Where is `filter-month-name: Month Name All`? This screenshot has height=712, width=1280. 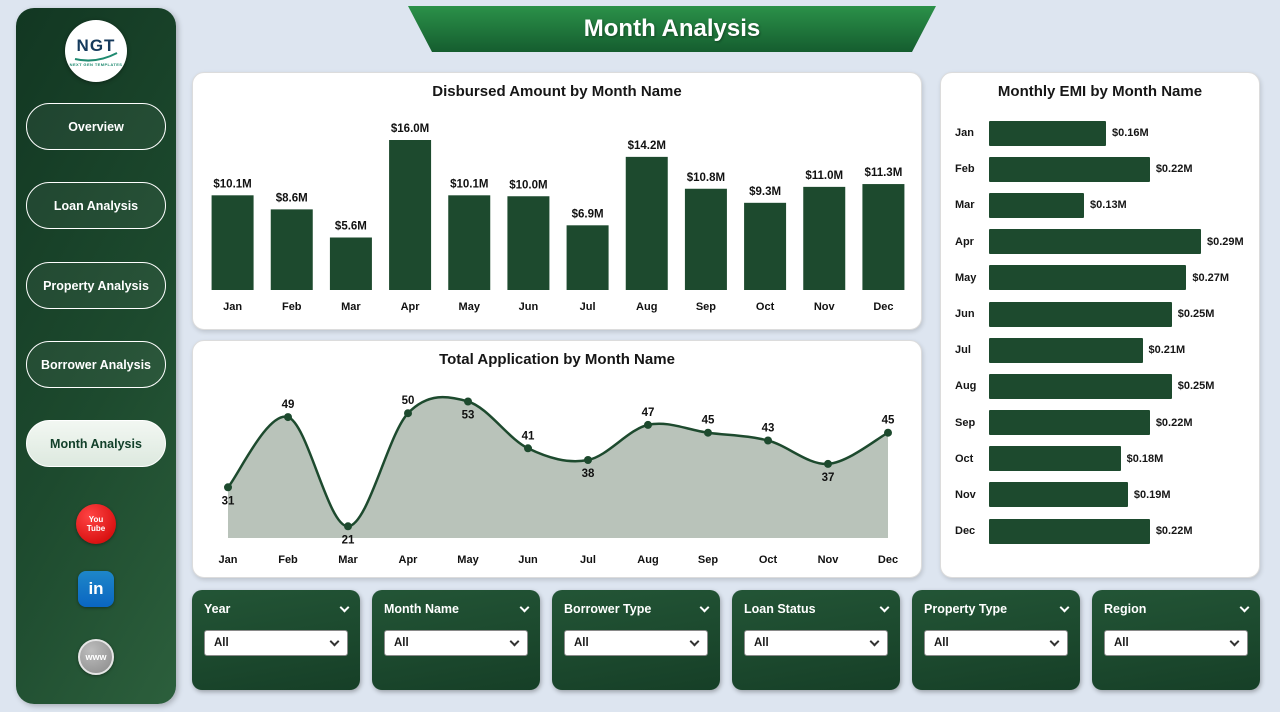
filter-month-name: Month Name All is located at coordinates (456, 640).